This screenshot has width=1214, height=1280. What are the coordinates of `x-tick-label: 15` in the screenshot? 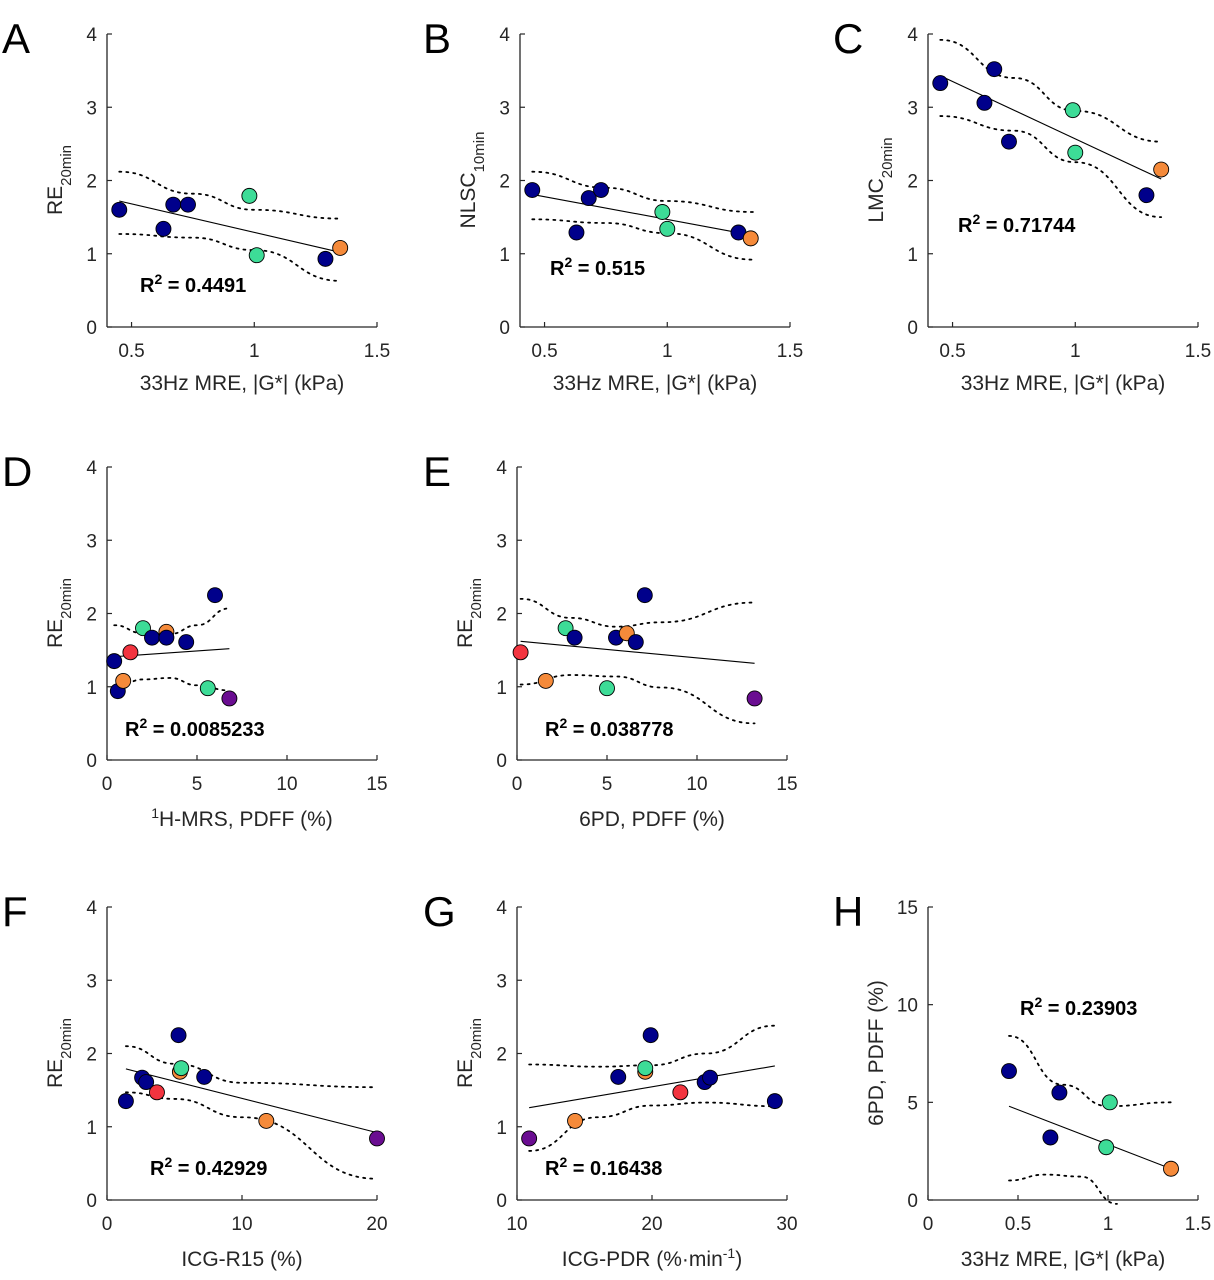 It's located at (786, 784).